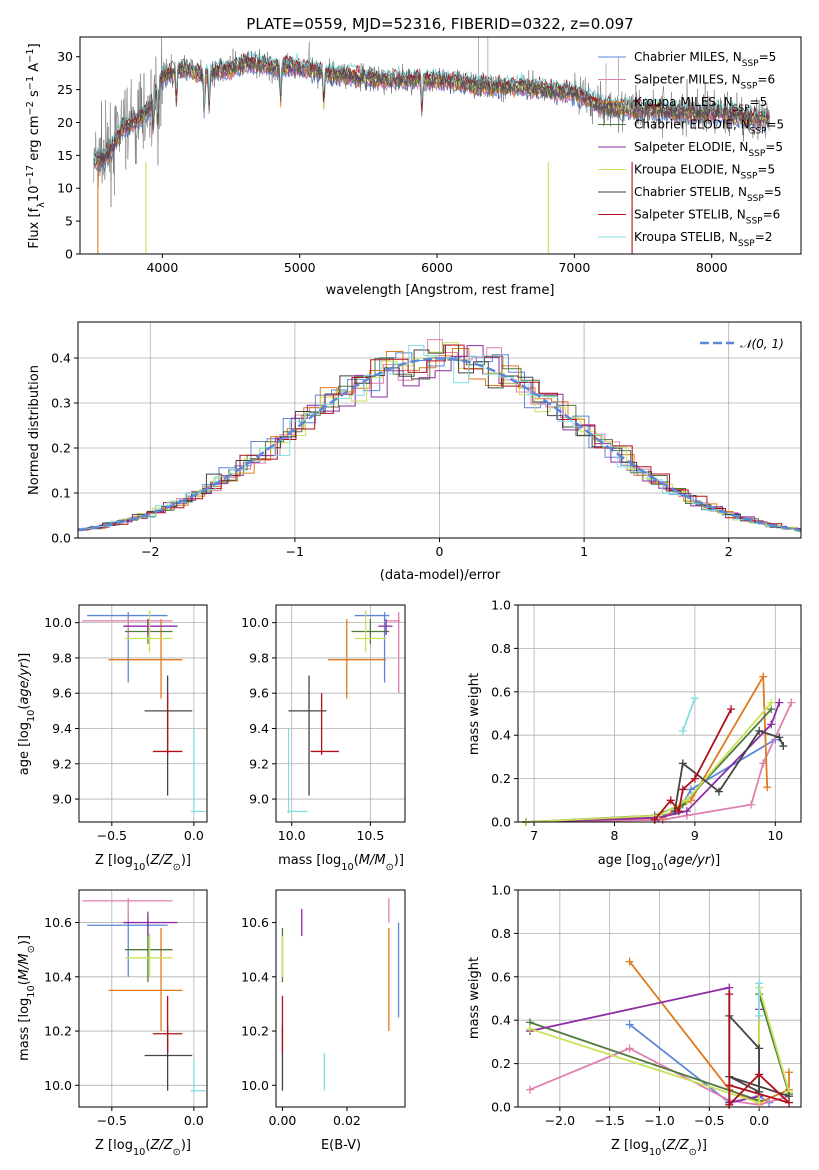 Image resolution: width=819 pixels, height=1170 pixels. What do you see at coordinates (27, 998) in the screenshot?
I see `y-axis-label: mass [log10(M/M⊙)]` at bounding box center [27, 998].